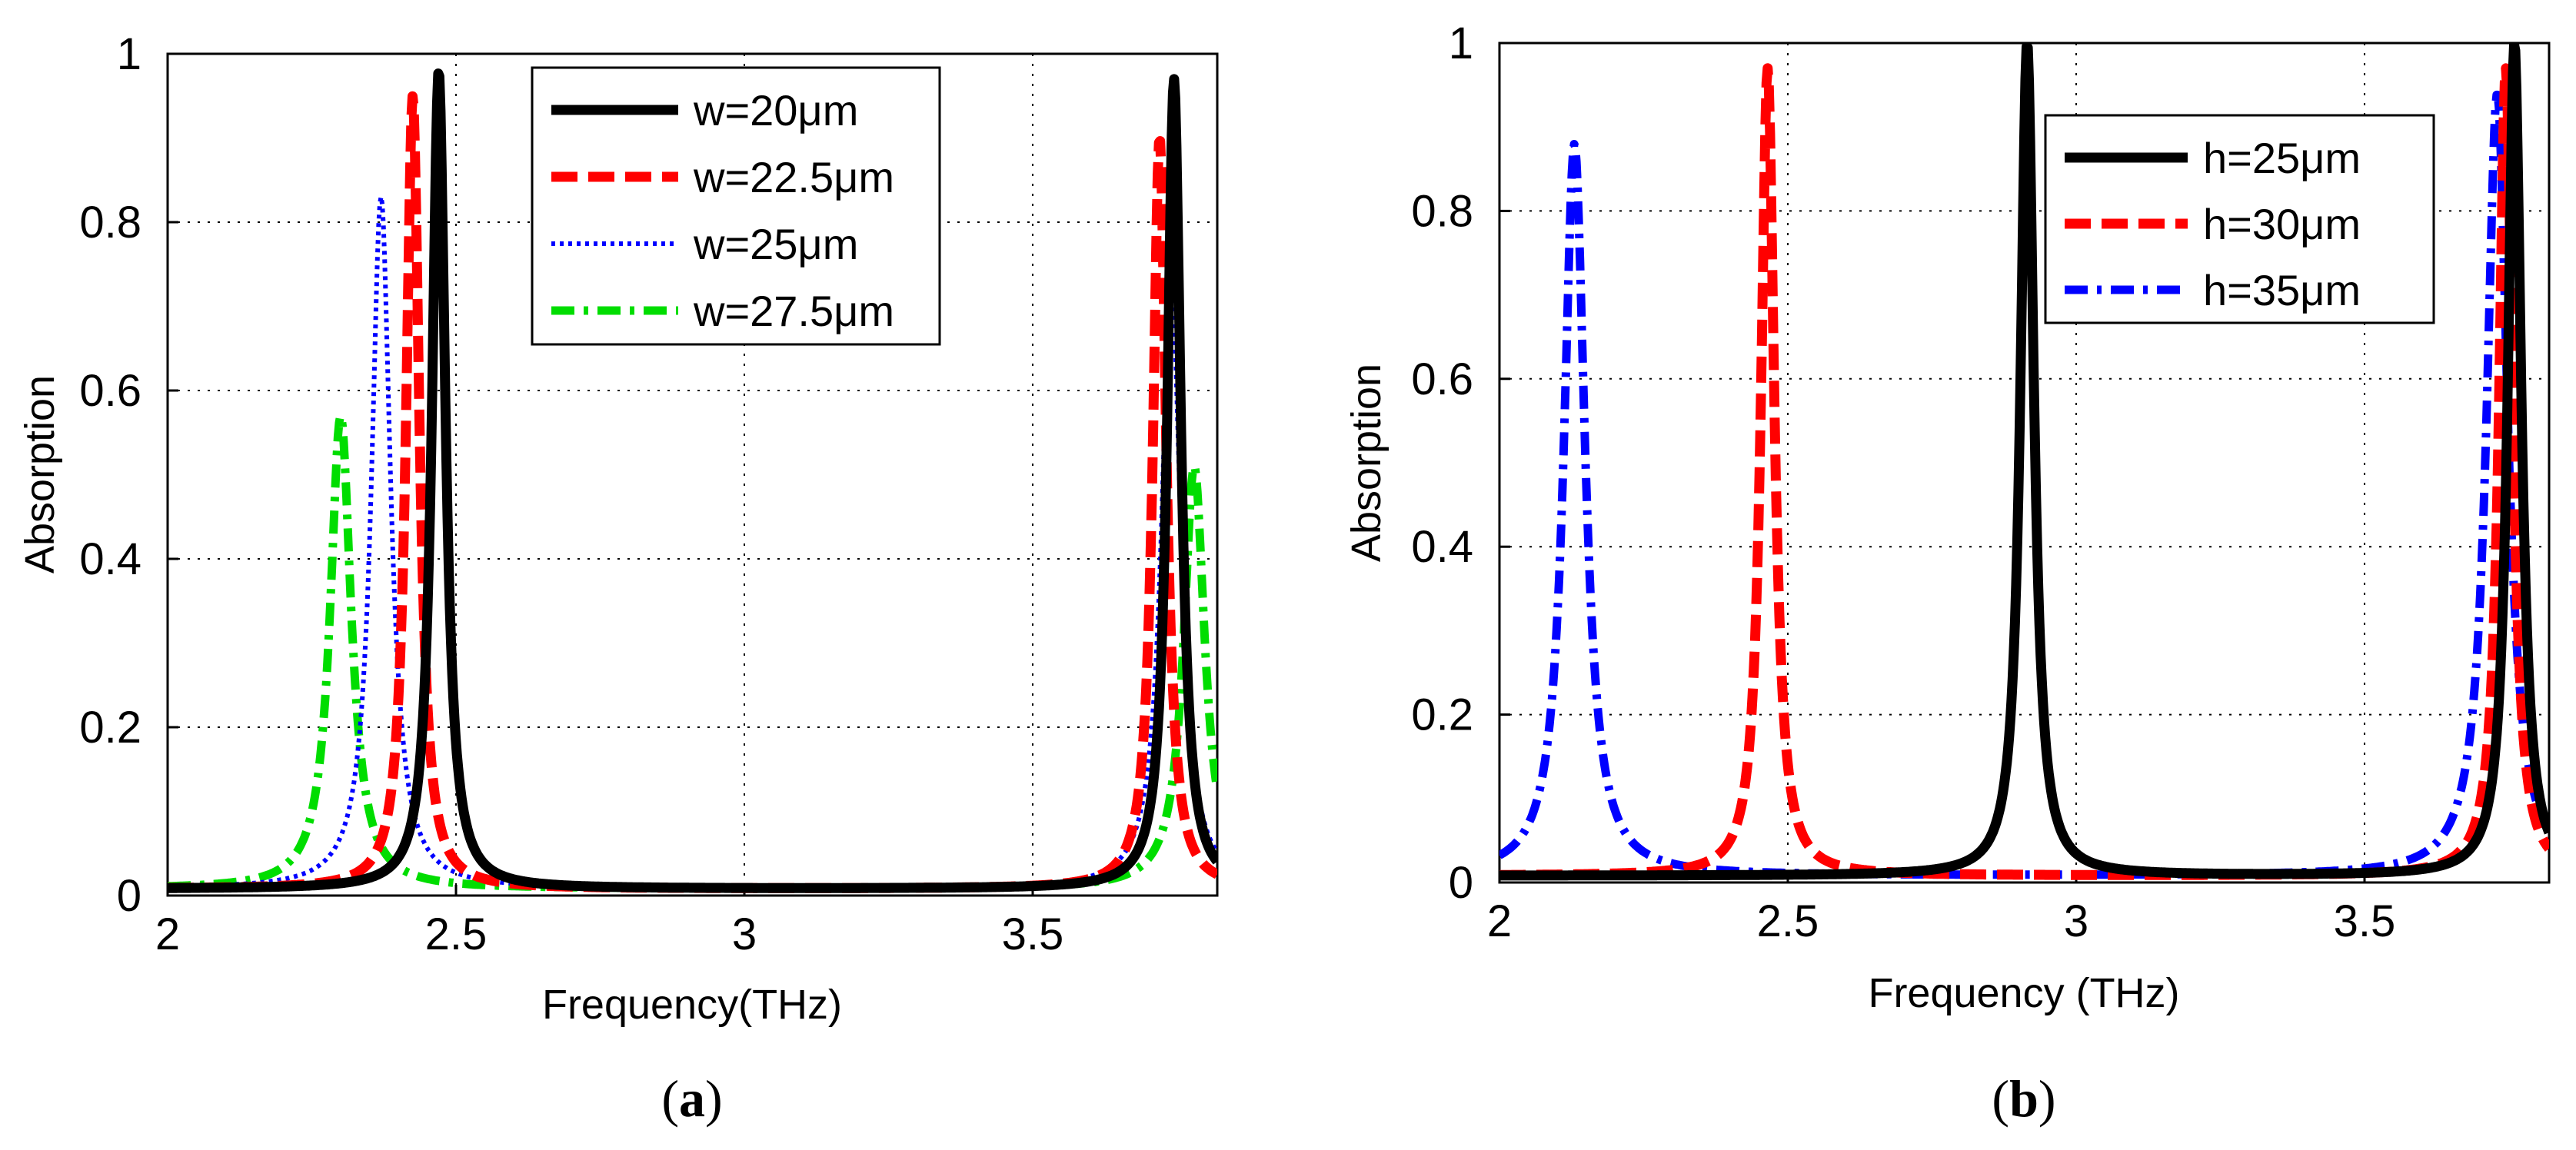 The image size is (2576, 1150). Describe the element at coordinates (1461, 463) in the screenshot. I see `y-ticks-b: 0 0.2 0.4 0.6 0.8 1` at that location.